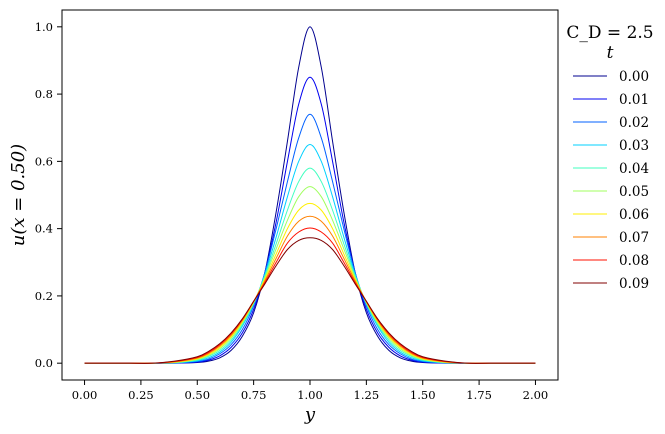 This screenshot has width=665, height=434. What do you see at coordinates (634, 77) in the screenshot?
I see `legend-label: 0.00` at bounding box center [634, 77].